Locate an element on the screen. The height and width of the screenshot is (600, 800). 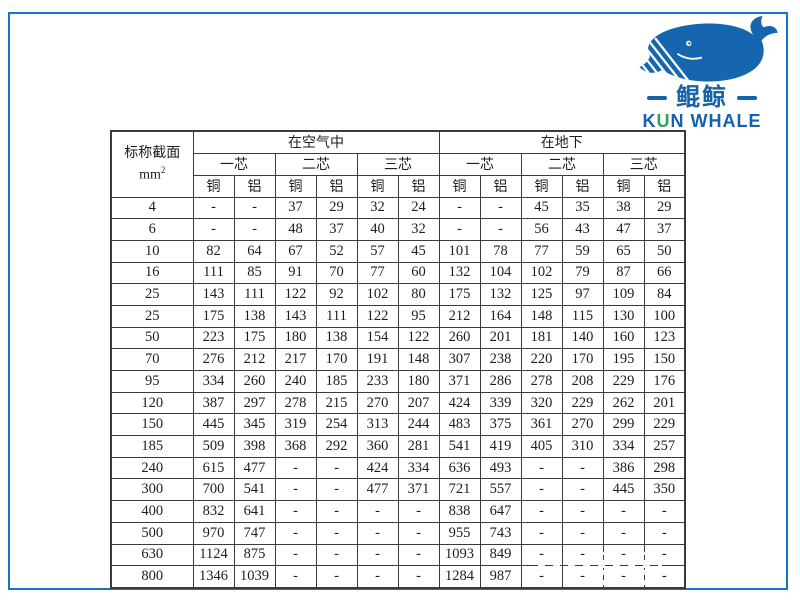
header-row-groups: 标称截面 mm2 在空气中 在地下 is located at coordinates (398, 164).